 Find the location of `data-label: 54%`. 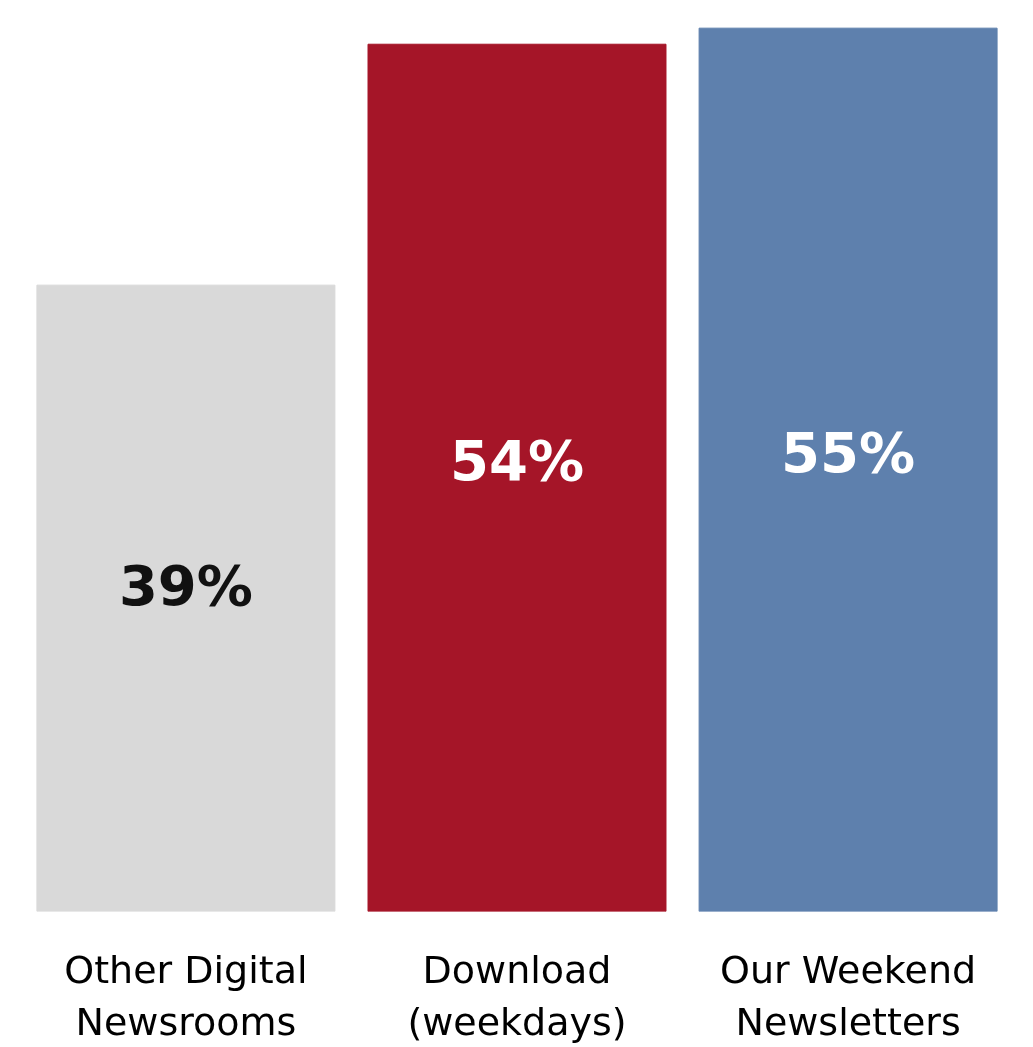

data-label: 54% is located at coordinates (517, 461).